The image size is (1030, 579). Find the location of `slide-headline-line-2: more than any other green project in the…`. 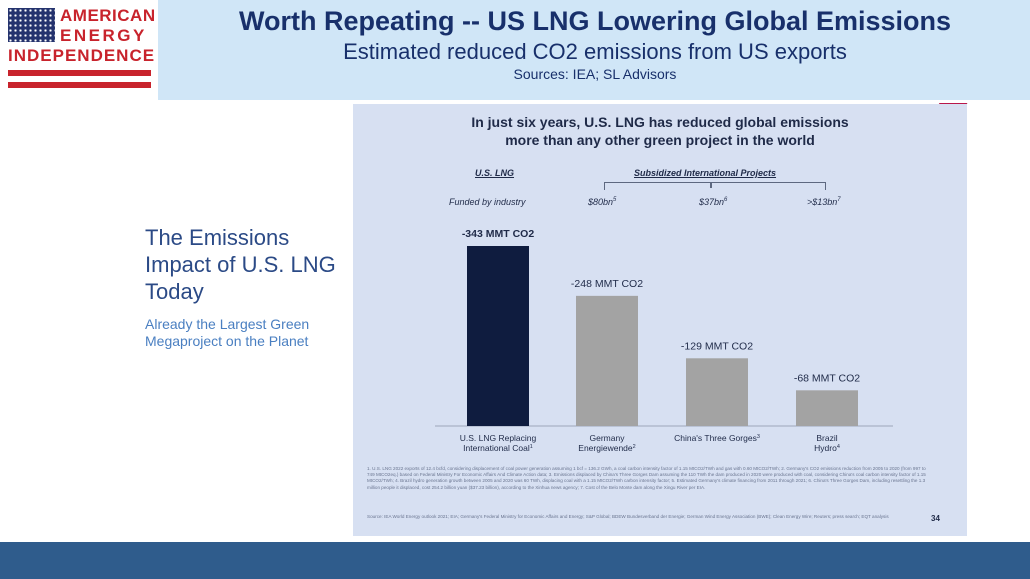

slide-headline-line-2: more than any other green project in the… is located at coordinates (660, 140).